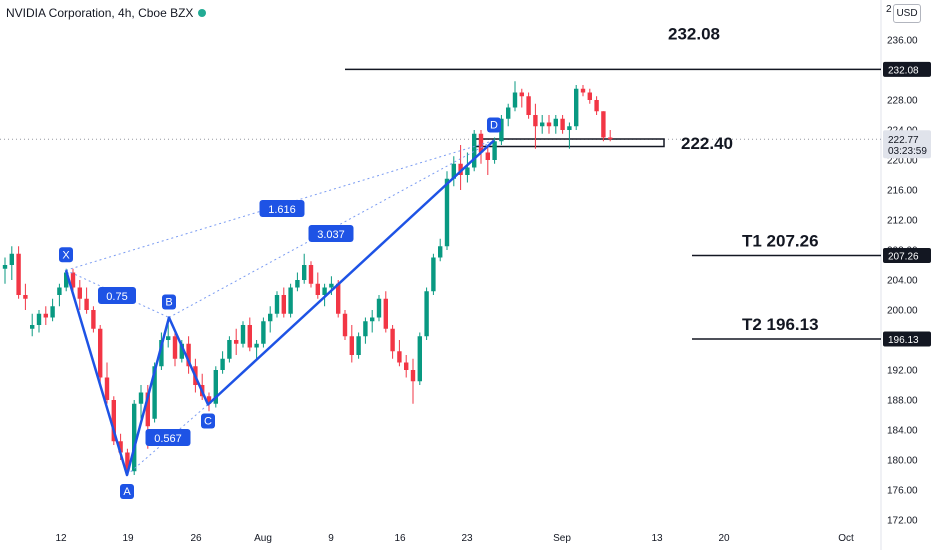 Image resolution: width=932 pixels, height=555 pixels. What do you see at coordinates (902, 191) in the screenshot?
I see `price-tick-label: 216.00` at bounding box center [902, 191].